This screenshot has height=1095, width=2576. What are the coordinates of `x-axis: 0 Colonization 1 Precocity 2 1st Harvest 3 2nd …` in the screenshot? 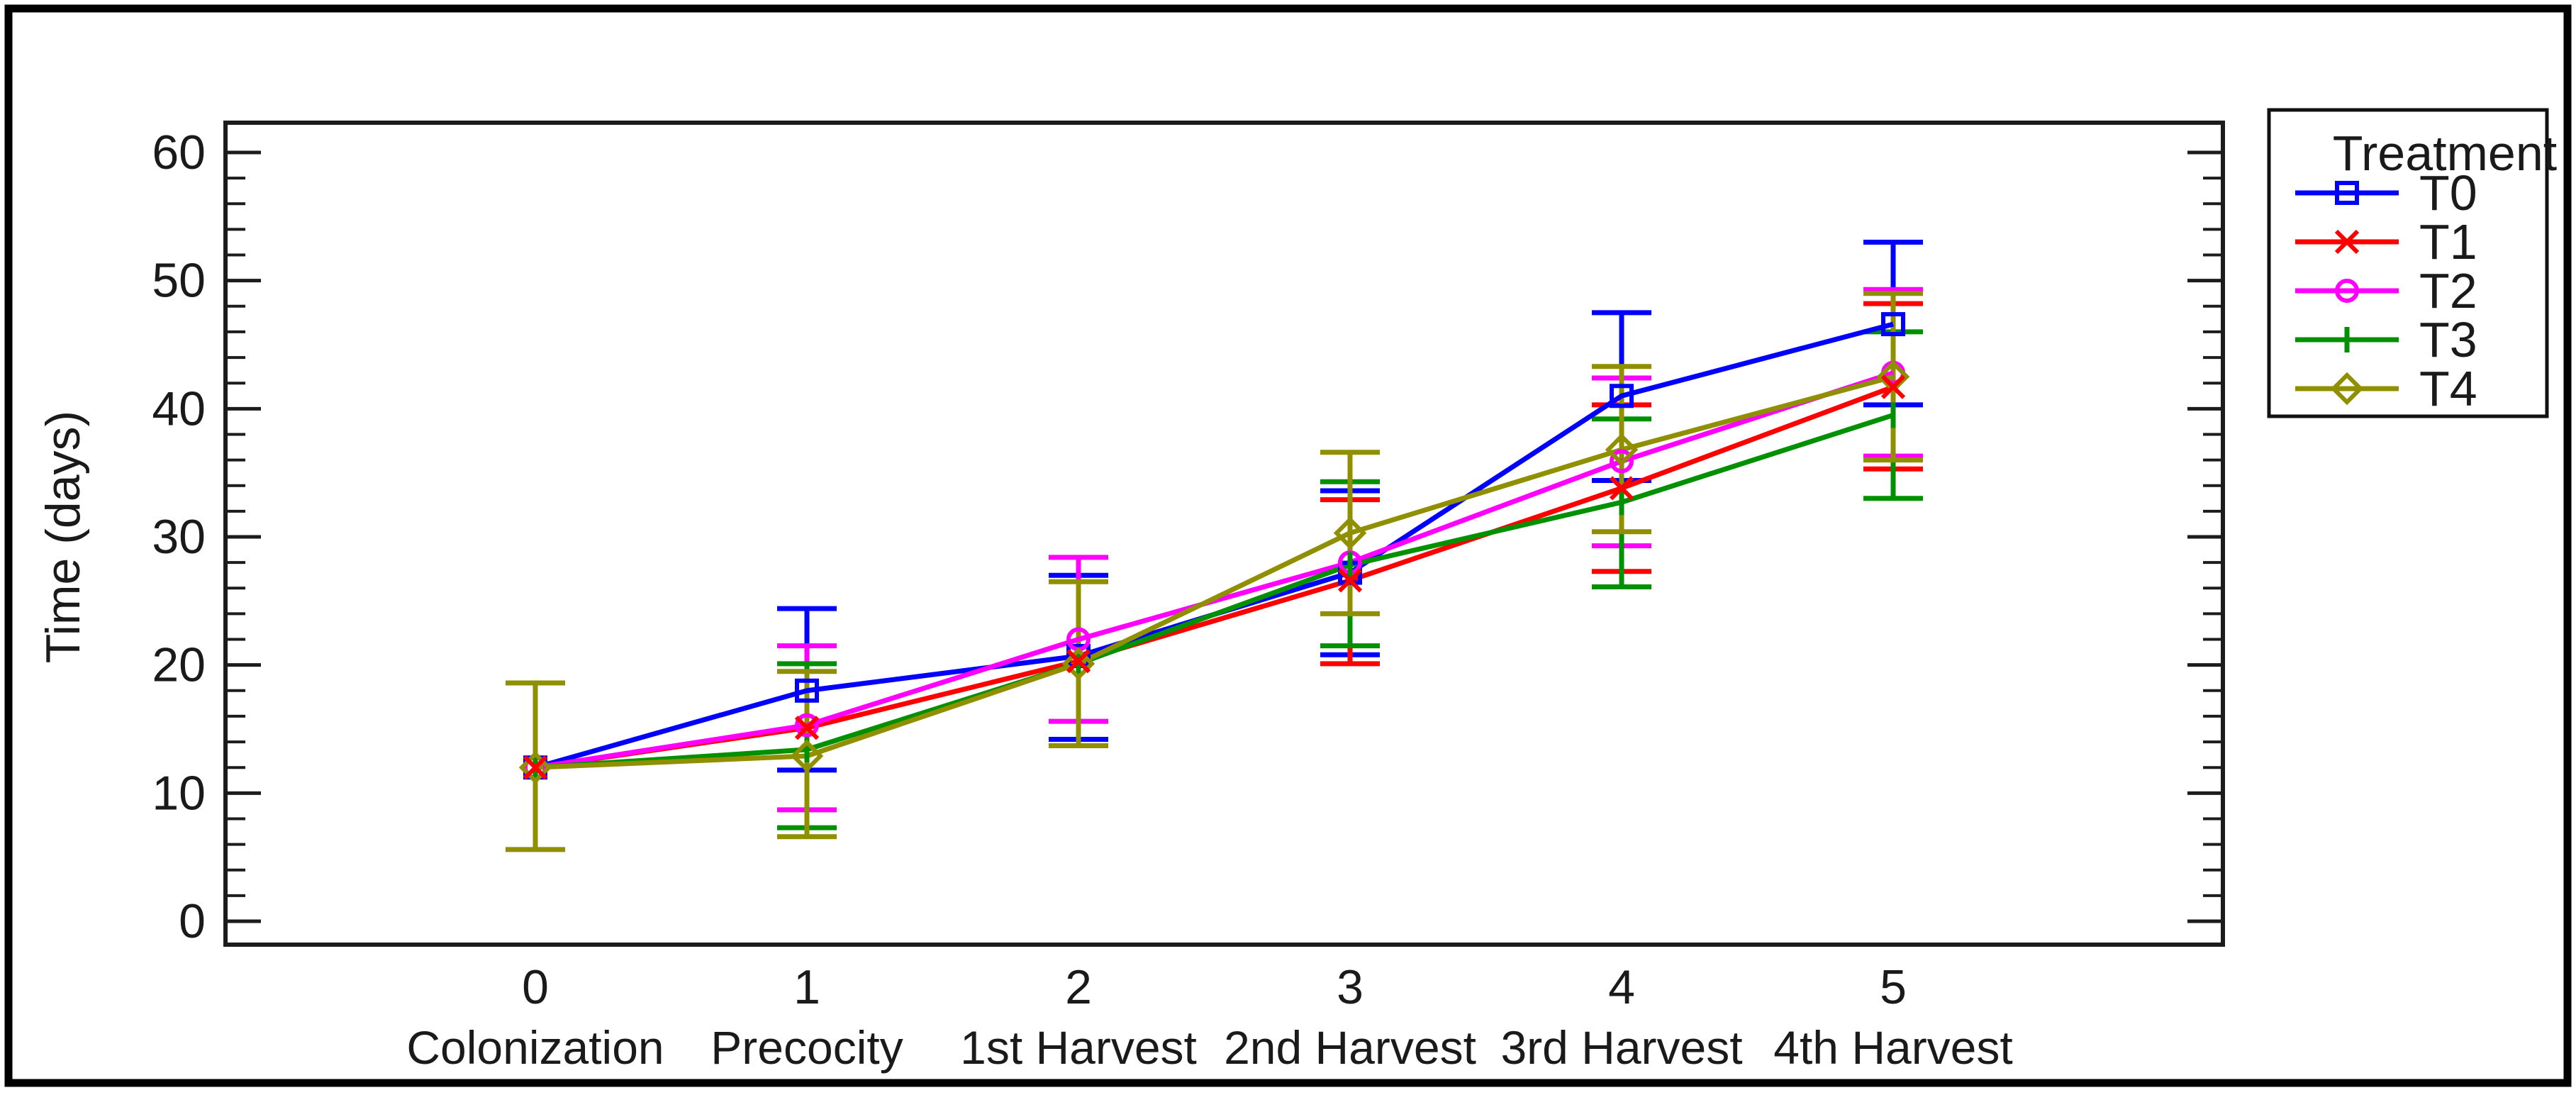 It's located at (1209, 1017).